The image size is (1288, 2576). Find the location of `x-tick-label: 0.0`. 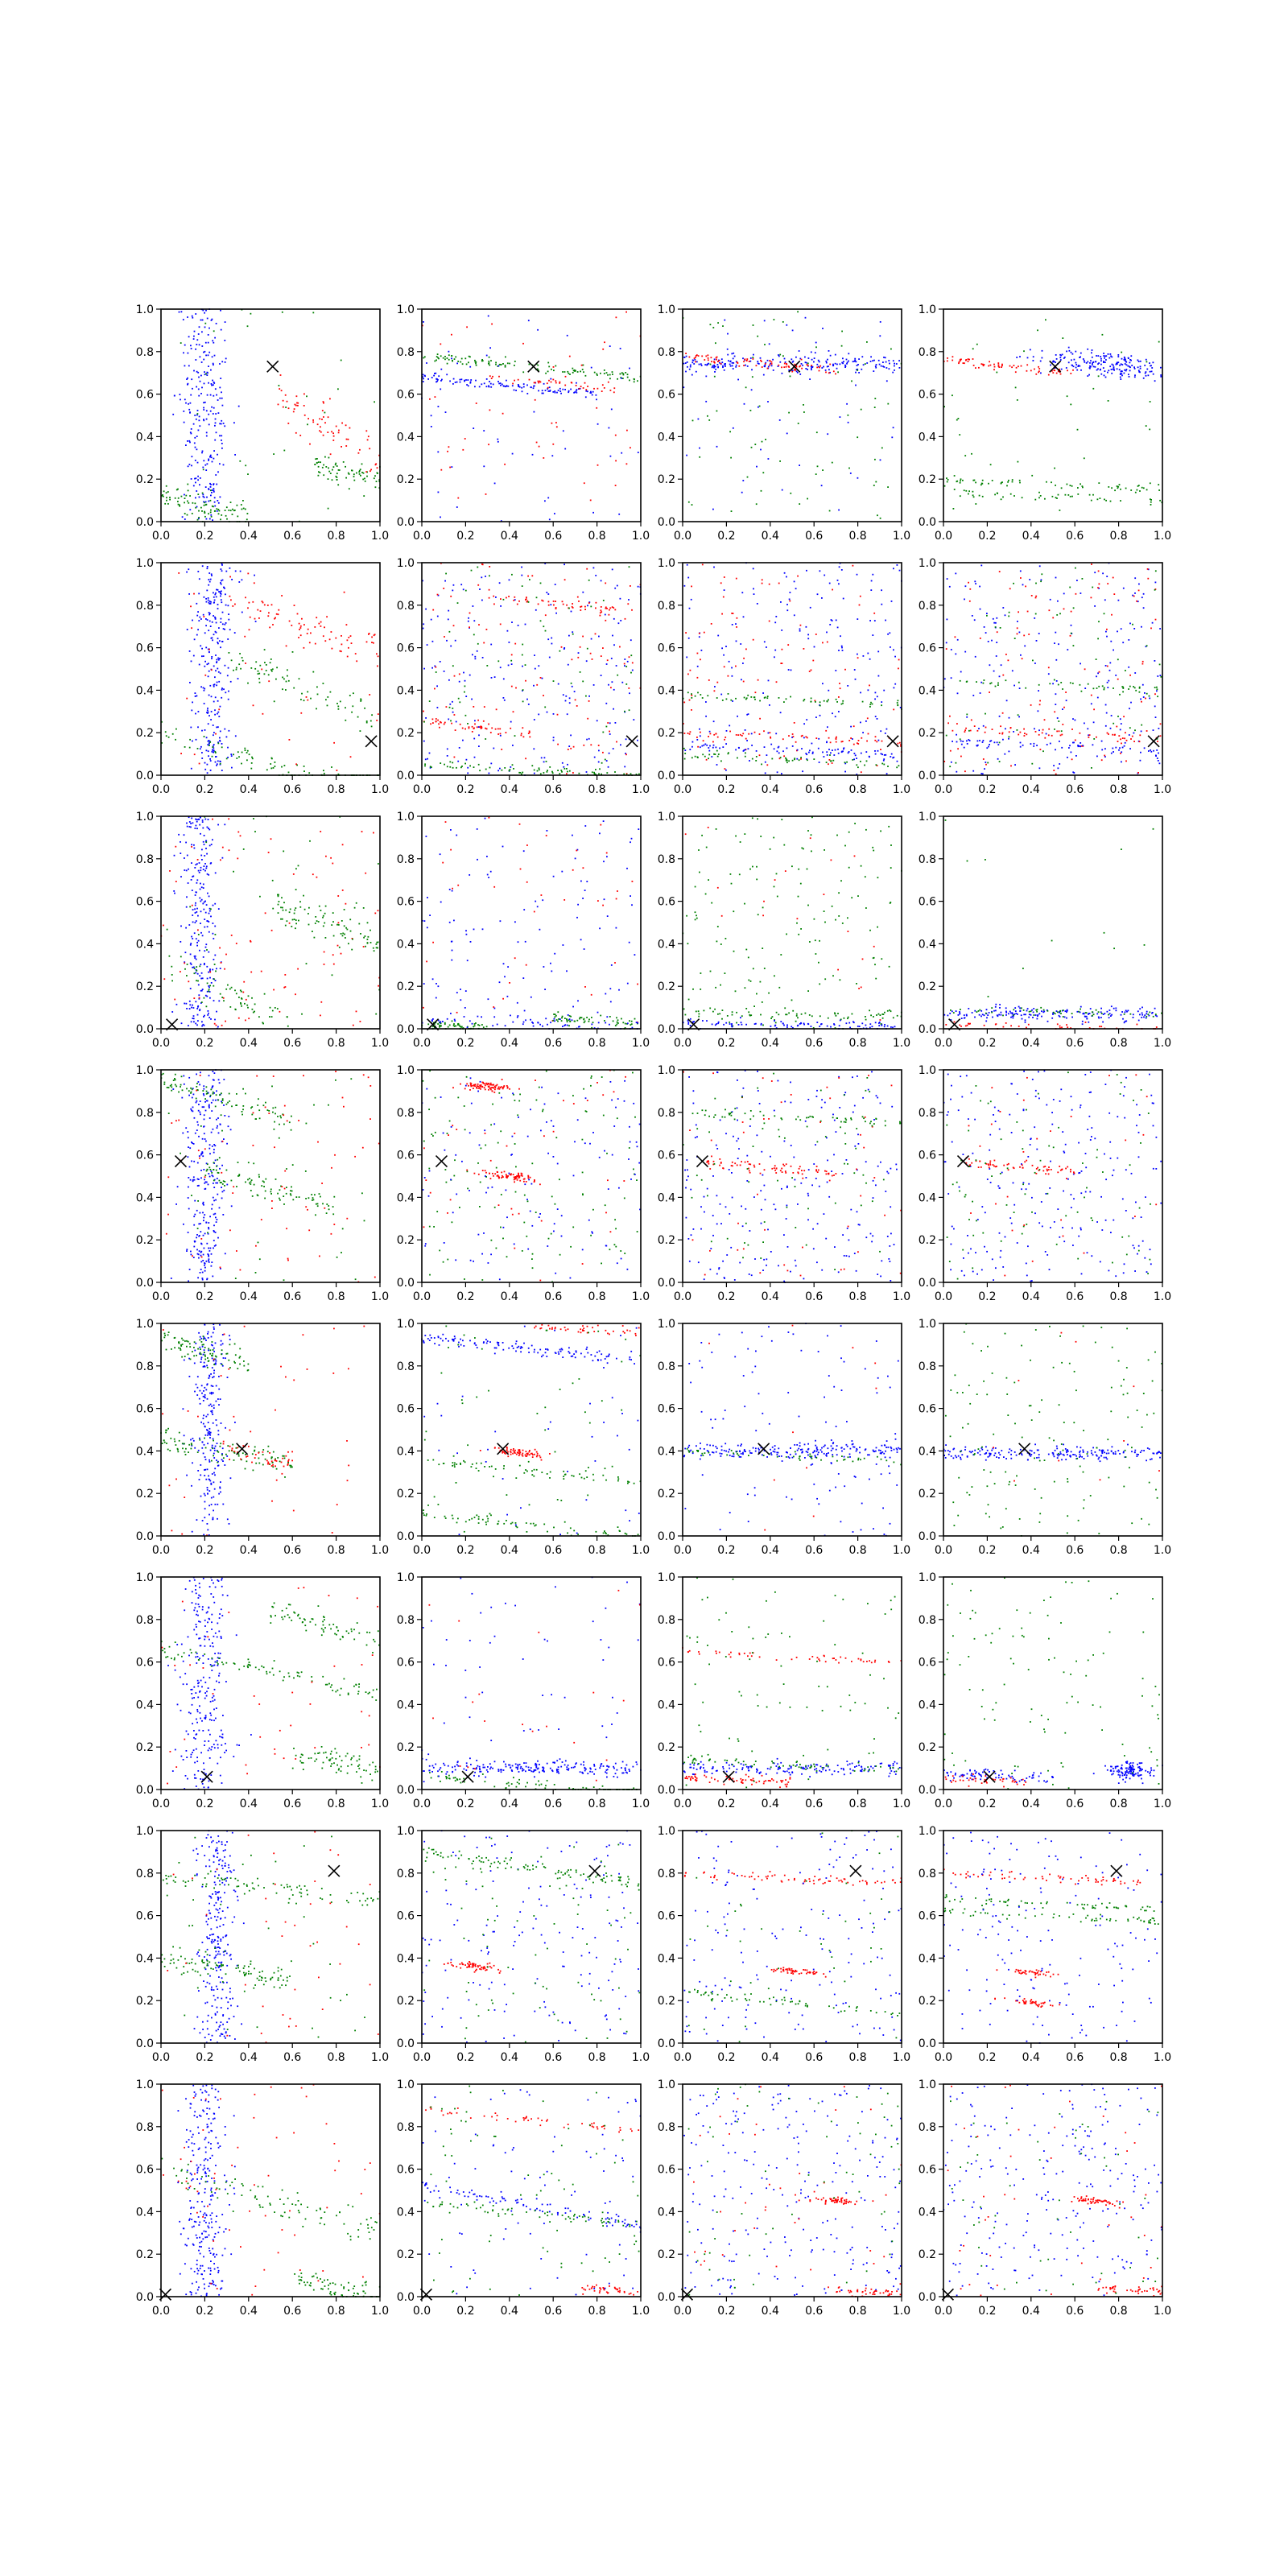

x-tick-label: 0.0 is located at coordinates (161, 789).